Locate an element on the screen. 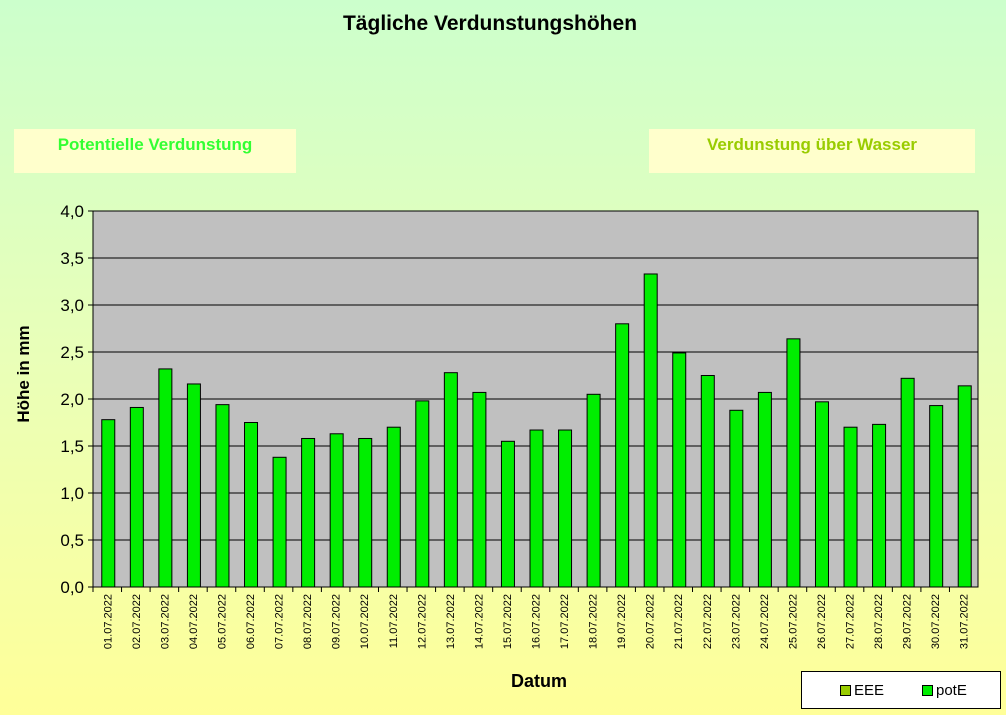 This screenshot has height=715, width=1006. x-tick-label: 21.07.2022 is located at coordinates (679, 621).